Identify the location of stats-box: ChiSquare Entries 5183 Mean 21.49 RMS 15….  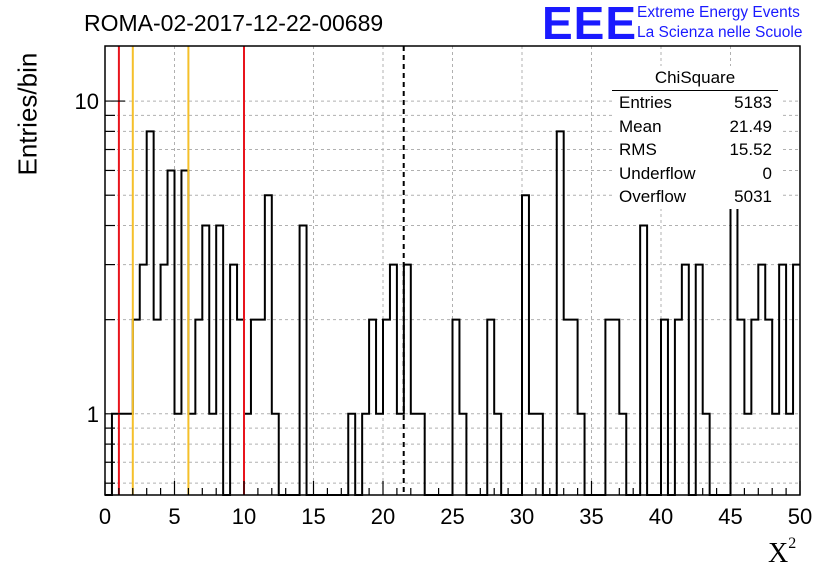
(696, 137).